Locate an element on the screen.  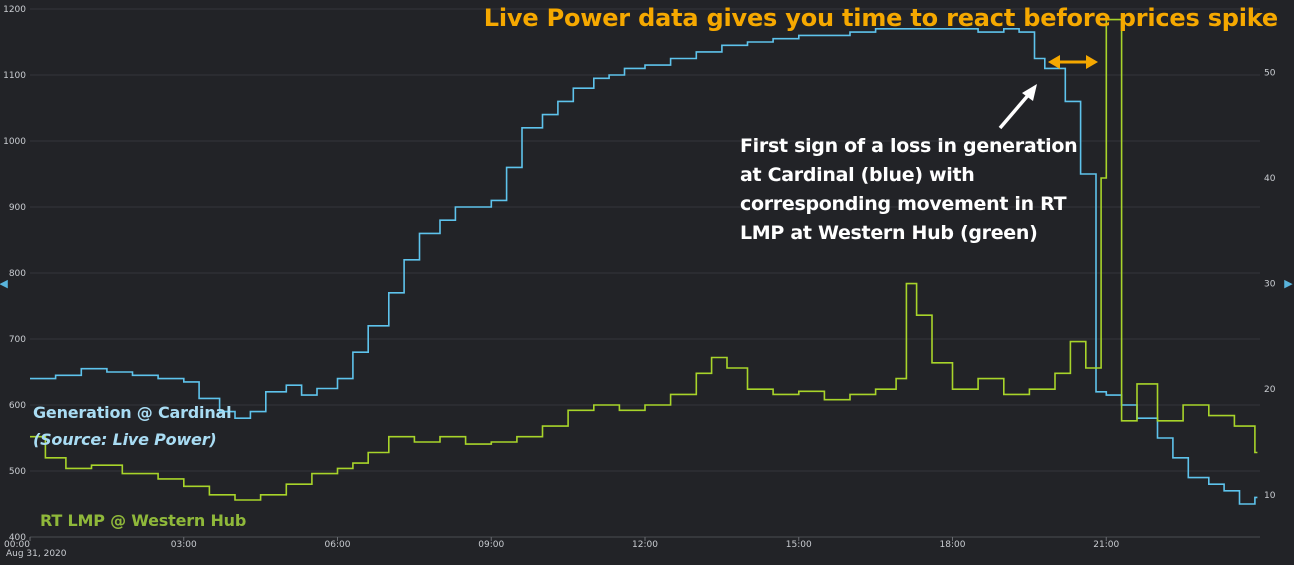
right-tick-label: 40 is located at coordinates (1270, 179).